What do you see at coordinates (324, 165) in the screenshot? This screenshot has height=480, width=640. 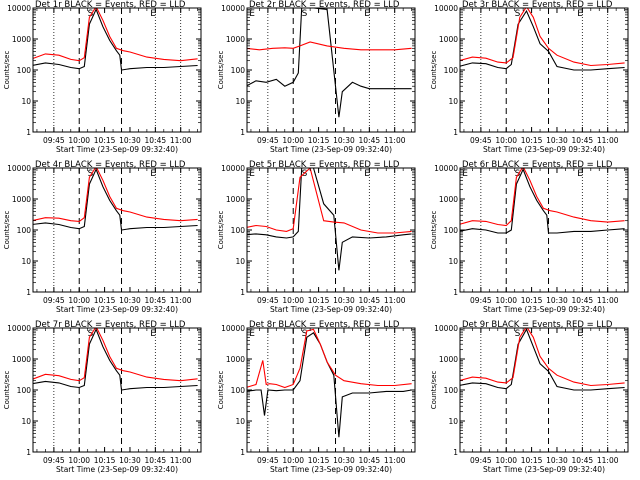 I see `panel-title: Det 5r BLACK = Events, RED = LLD` at bounding box center [324, 165].